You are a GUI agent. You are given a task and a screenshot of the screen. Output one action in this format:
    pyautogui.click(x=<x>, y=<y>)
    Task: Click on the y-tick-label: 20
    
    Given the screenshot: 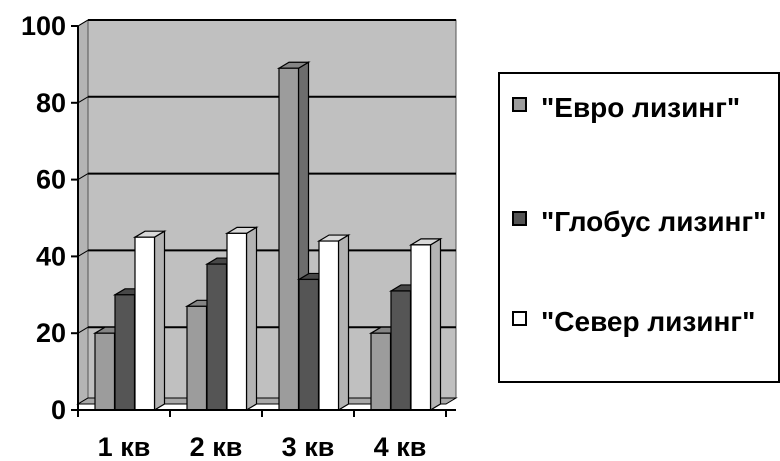 What is the action you would take?
    pyautogui.click(x=51, y=333)
    